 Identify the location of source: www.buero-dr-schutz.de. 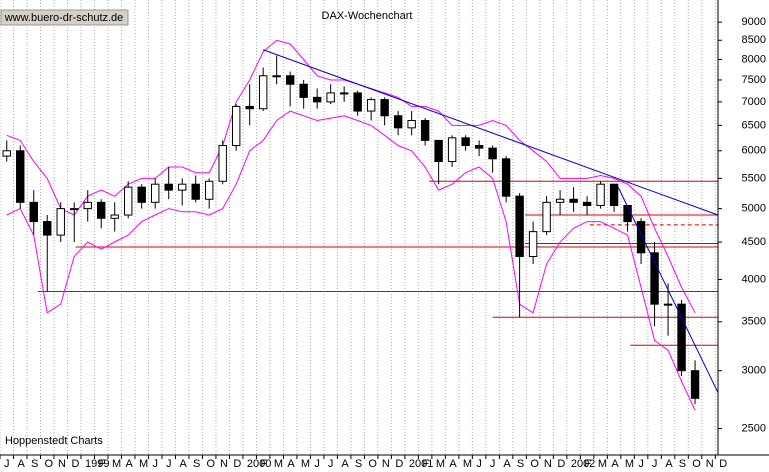
(64, 18).